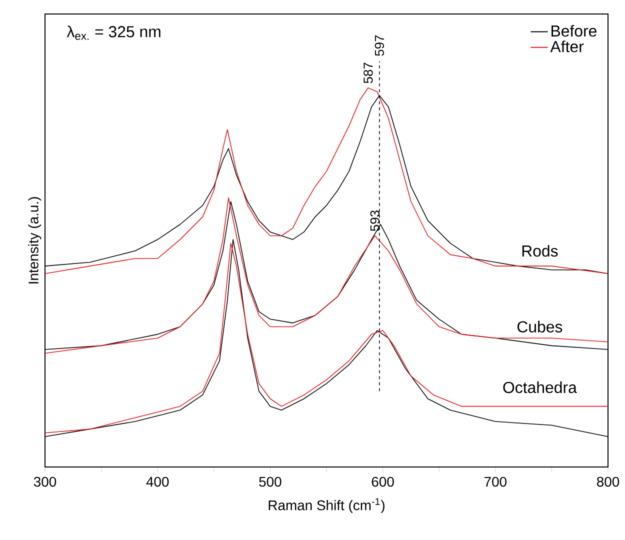 This screenshot has width=625, height=540. What do you see at coordinates (540, 387) in the screenshot?
I see `annotation: Octahedra` at bounding box center [540, 387].